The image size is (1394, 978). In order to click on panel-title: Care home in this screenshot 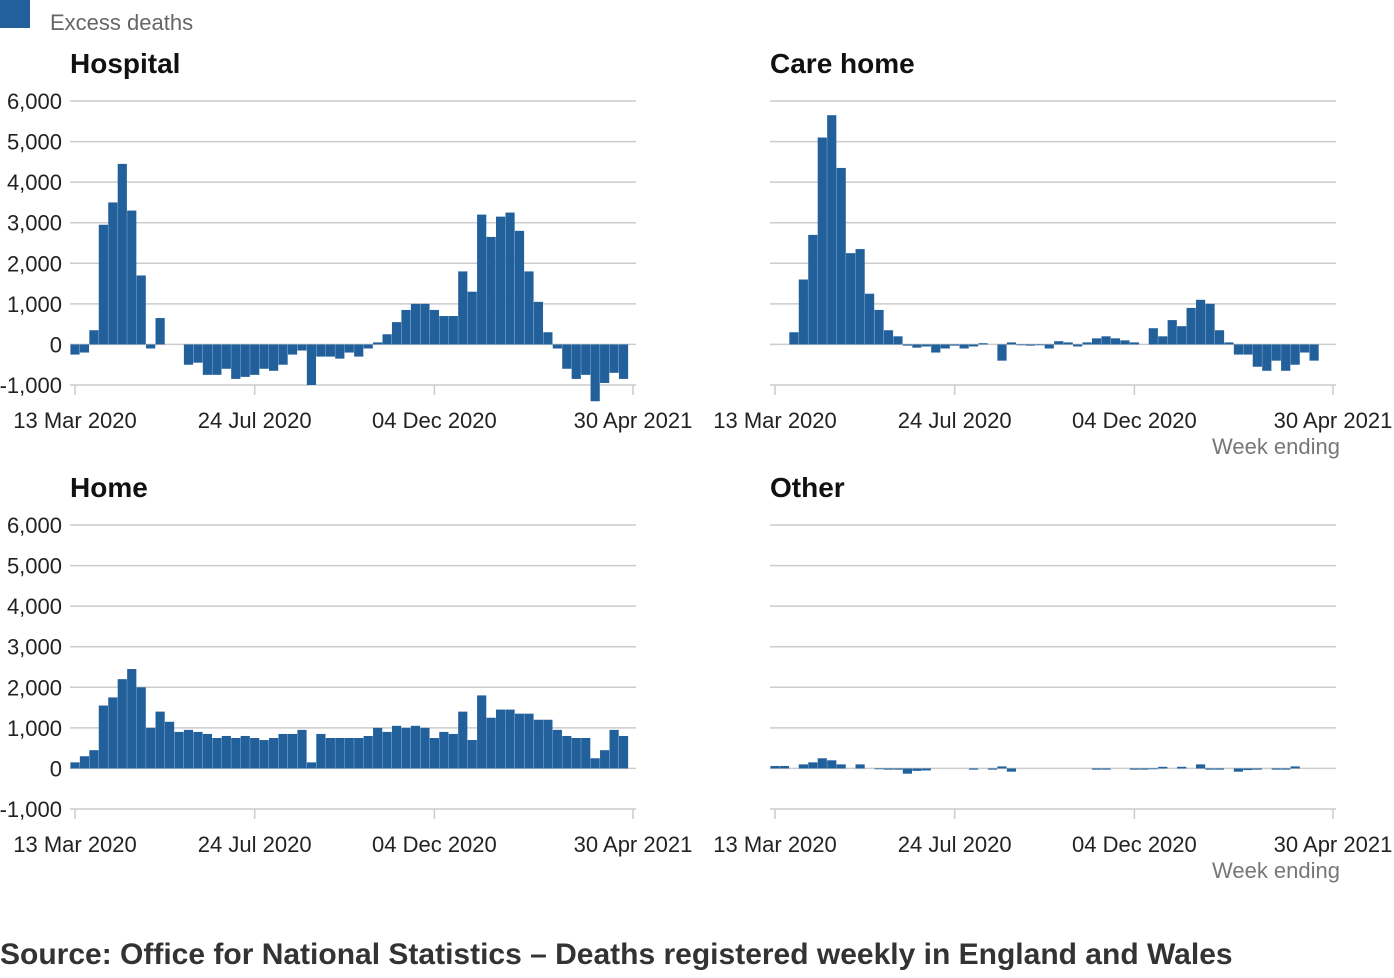, I will do `click(842, 63)`.